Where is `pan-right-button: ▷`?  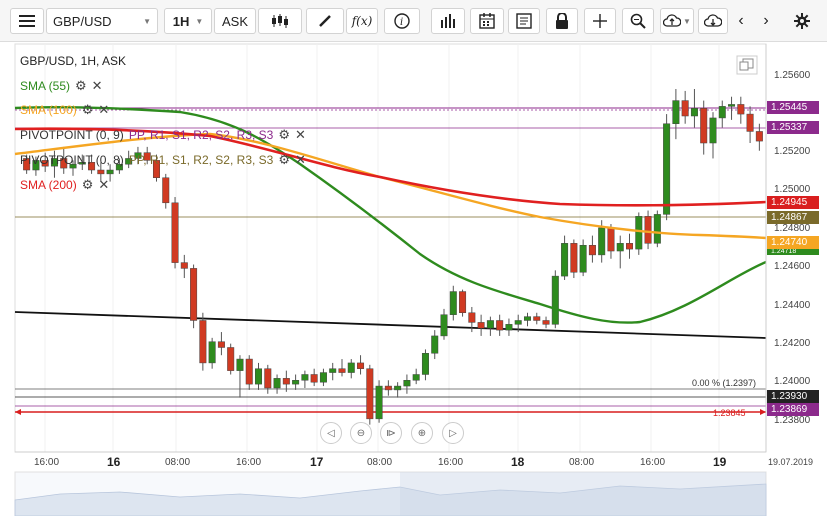 pan-right-button: ▷ is located at coordinates (453, 433).